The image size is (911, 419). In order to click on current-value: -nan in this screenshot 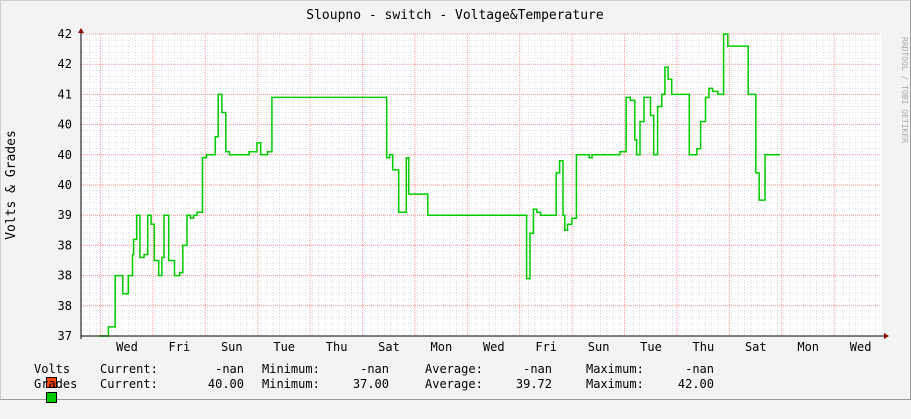, I will do `click(229, 369)`.